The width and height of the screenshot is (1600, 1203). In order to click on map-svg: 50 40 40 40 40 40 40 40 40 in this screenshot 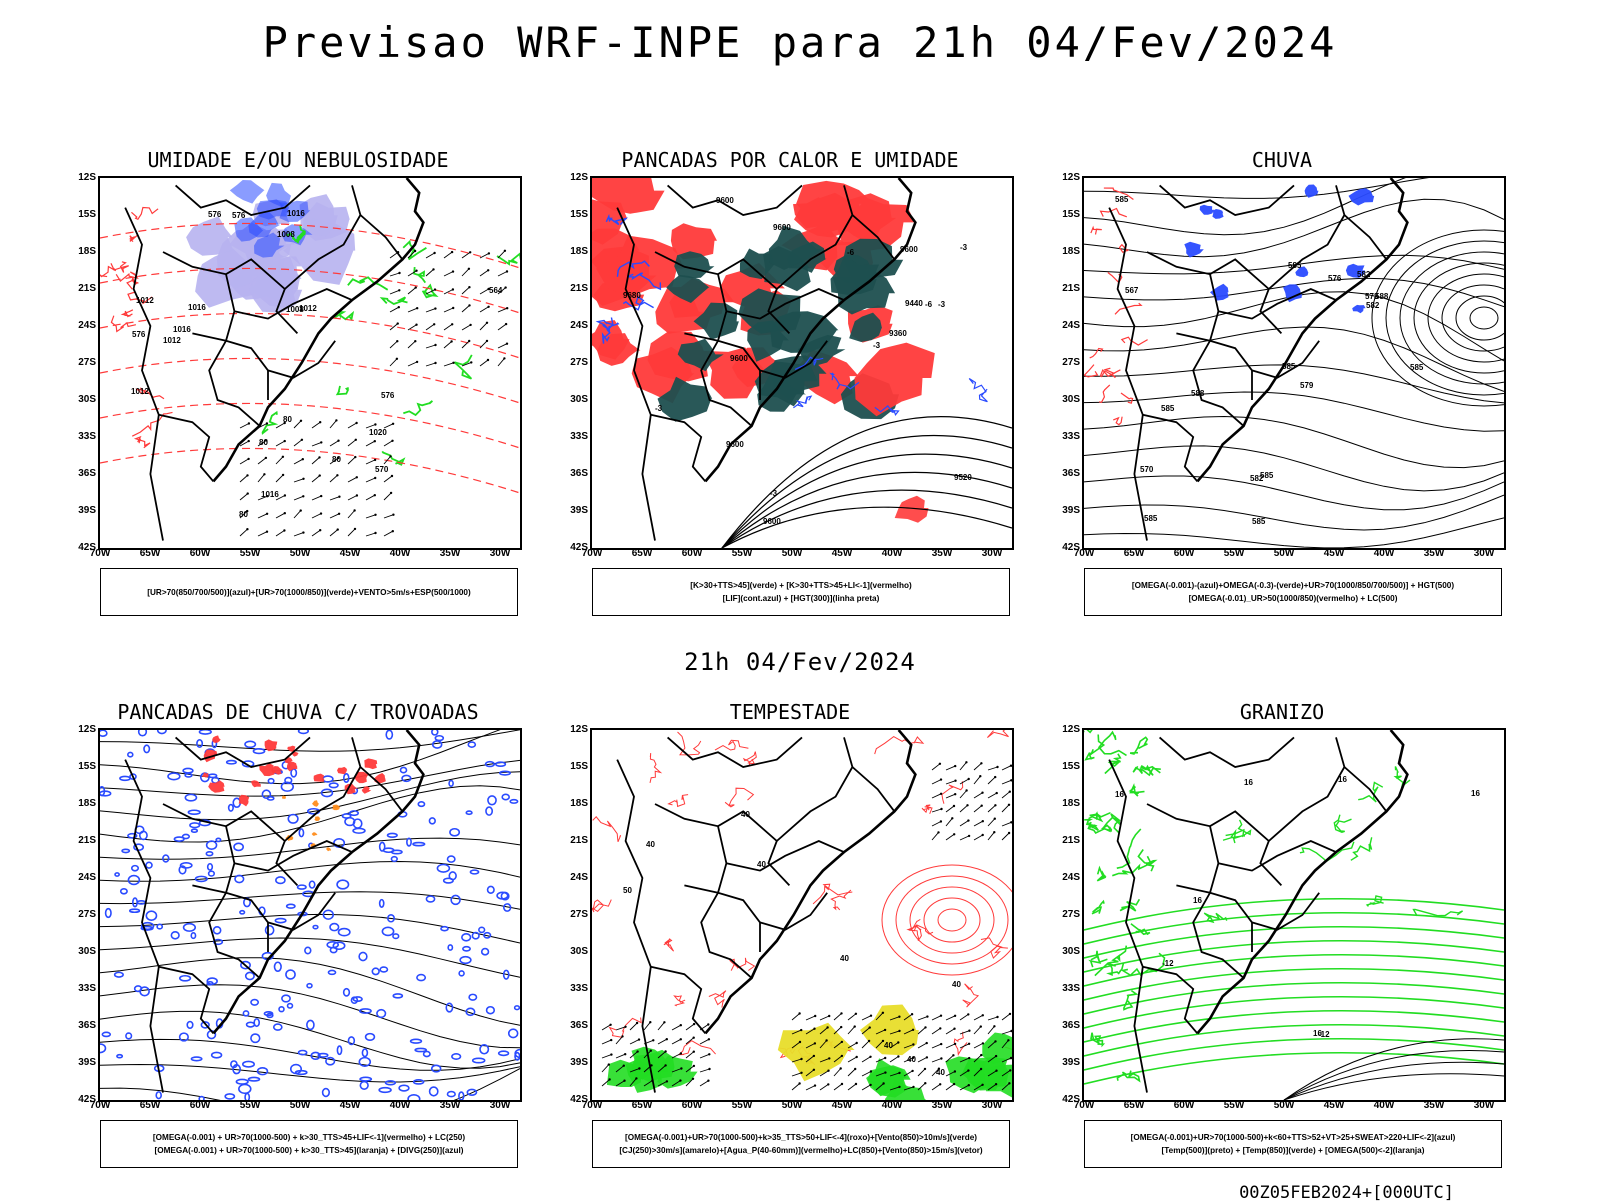, I will do `click(802, 915)`.